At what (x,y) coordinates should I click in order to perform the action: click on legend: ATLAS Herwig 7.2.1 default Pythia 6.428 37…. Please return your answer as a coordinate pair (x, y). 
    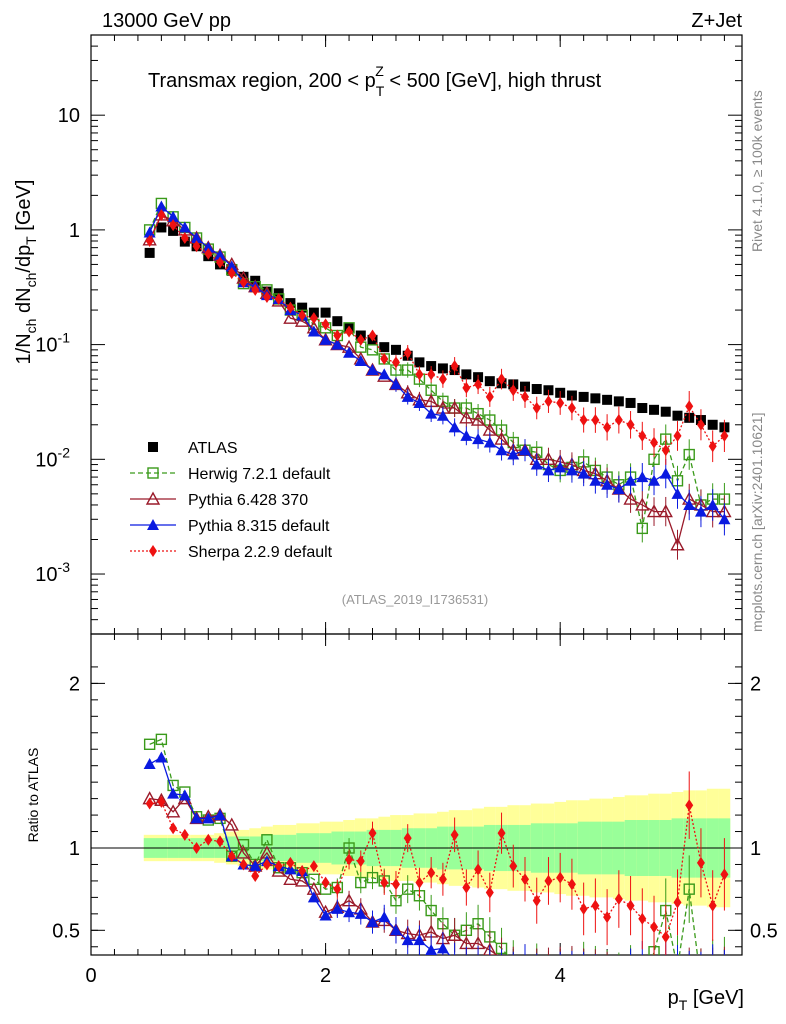
    Looking at the image, I should click on (231, 500).